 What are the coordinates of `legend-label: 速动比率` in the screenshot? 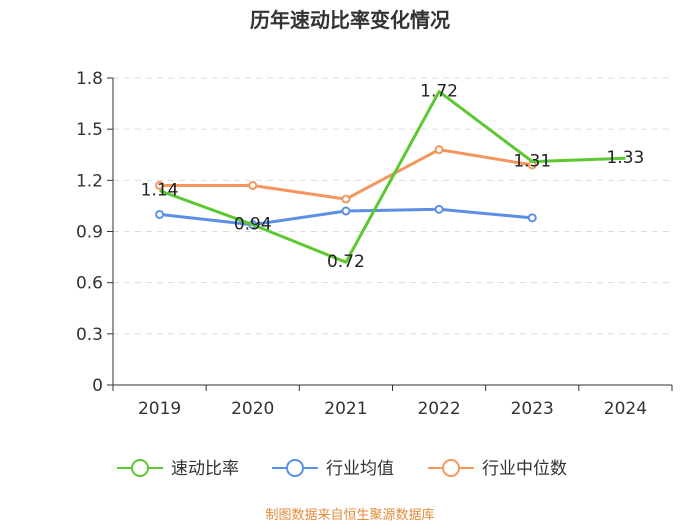 It's located at (205, 469).